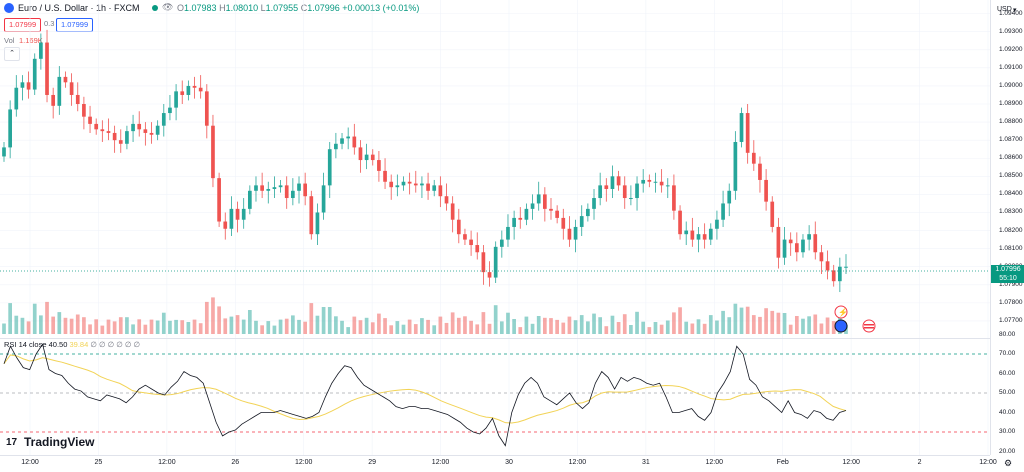 This screenshot has height=472, width=1024. What do you see at coordinates (9, 40) in the screenshot?
I see `volume-label: Vol` at bounding box center [9, 40].